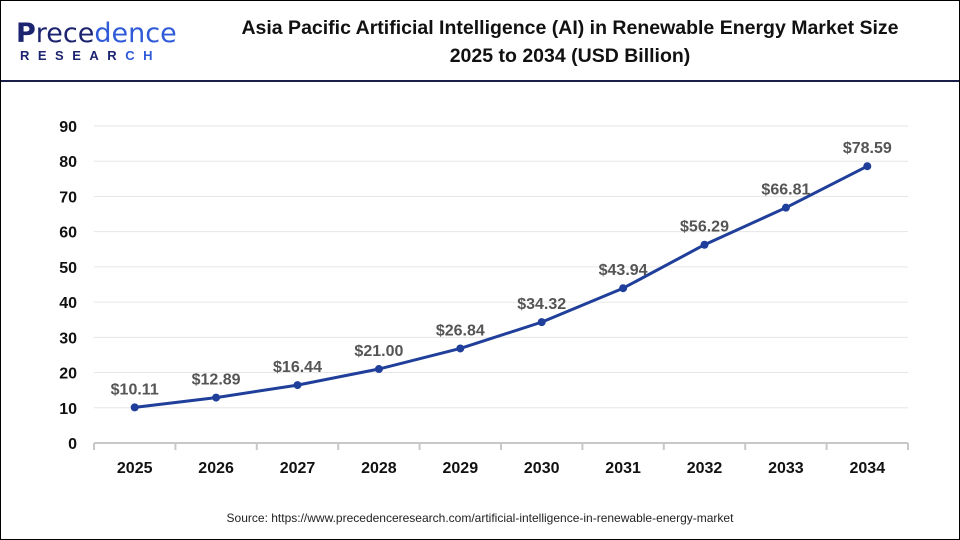  What do you see at coordinates (216, 380) in the screenshot?
I see `data-label: $12.89` at bounding box center [216, 380].